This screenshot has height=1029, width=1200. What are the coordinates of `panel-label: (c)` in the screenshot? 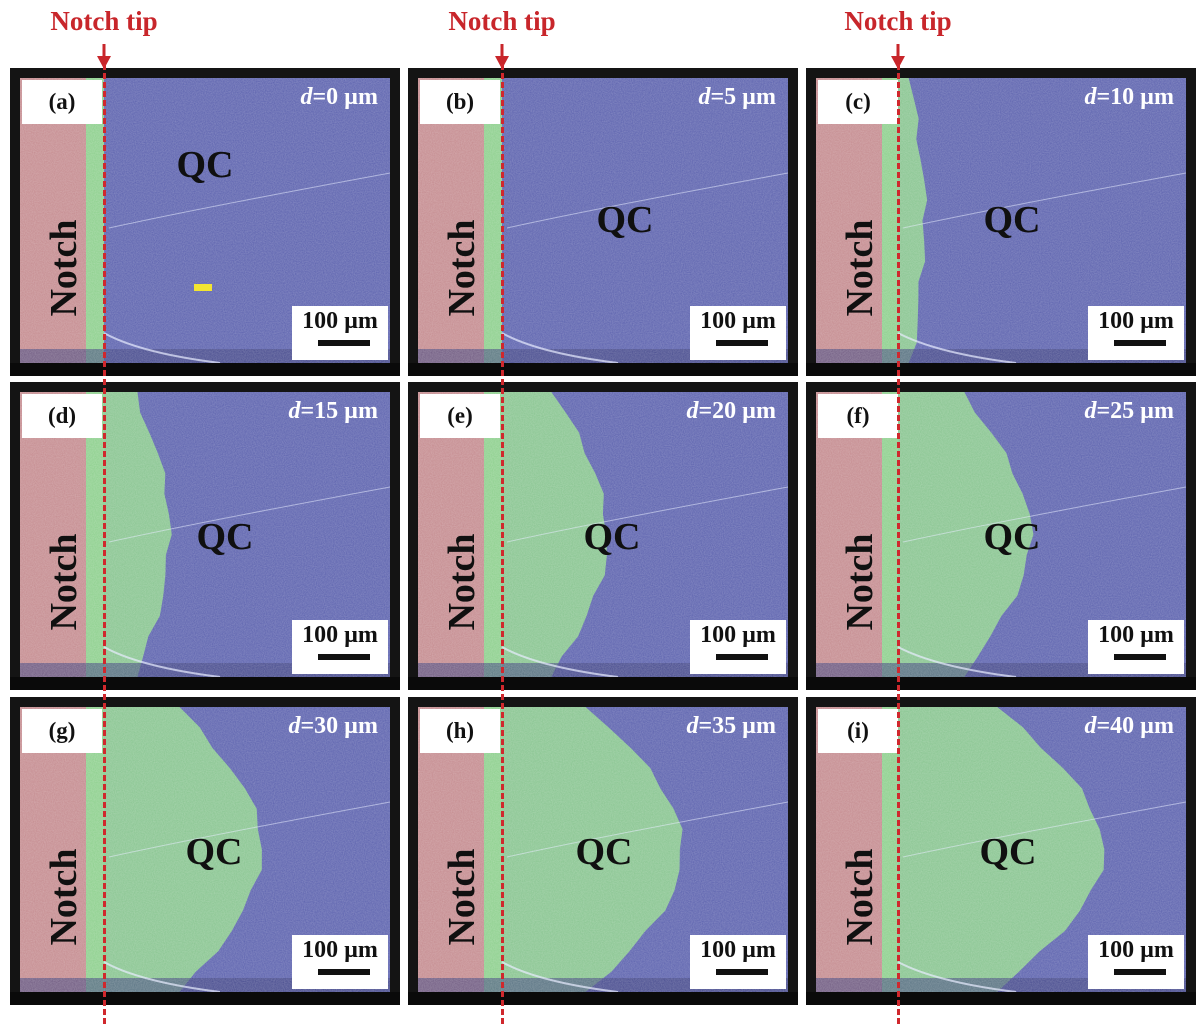 It's located at (858, 102).